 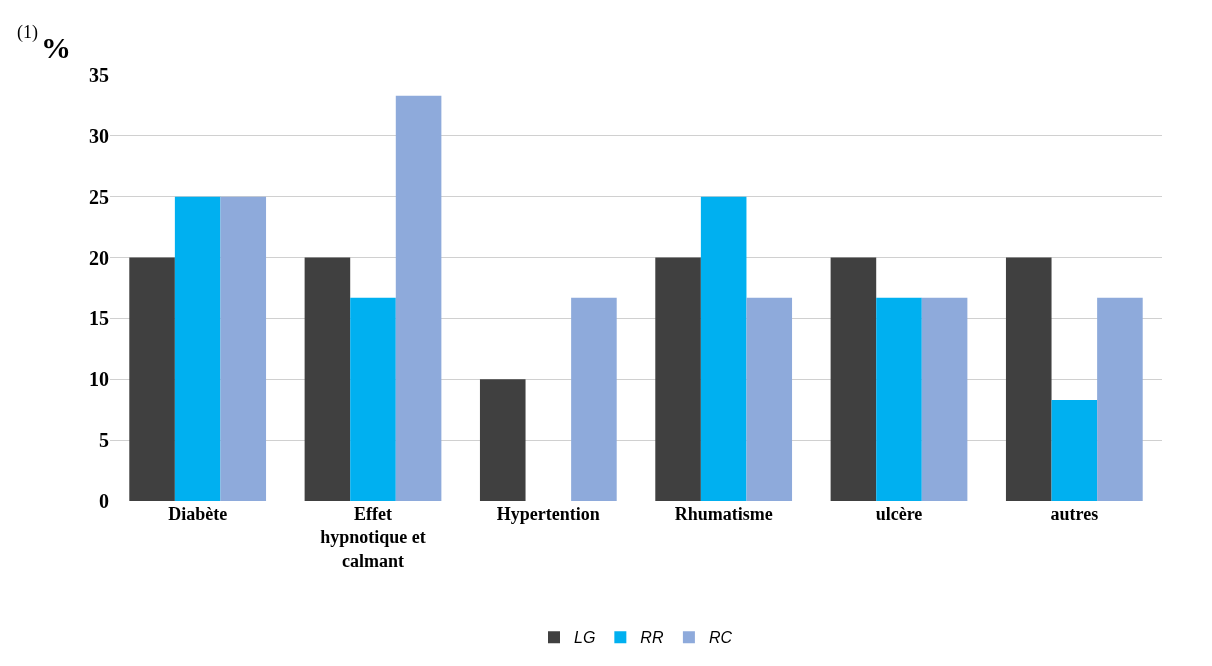 I want to click on y-tick-label: 20, so click(x=99, y=257).